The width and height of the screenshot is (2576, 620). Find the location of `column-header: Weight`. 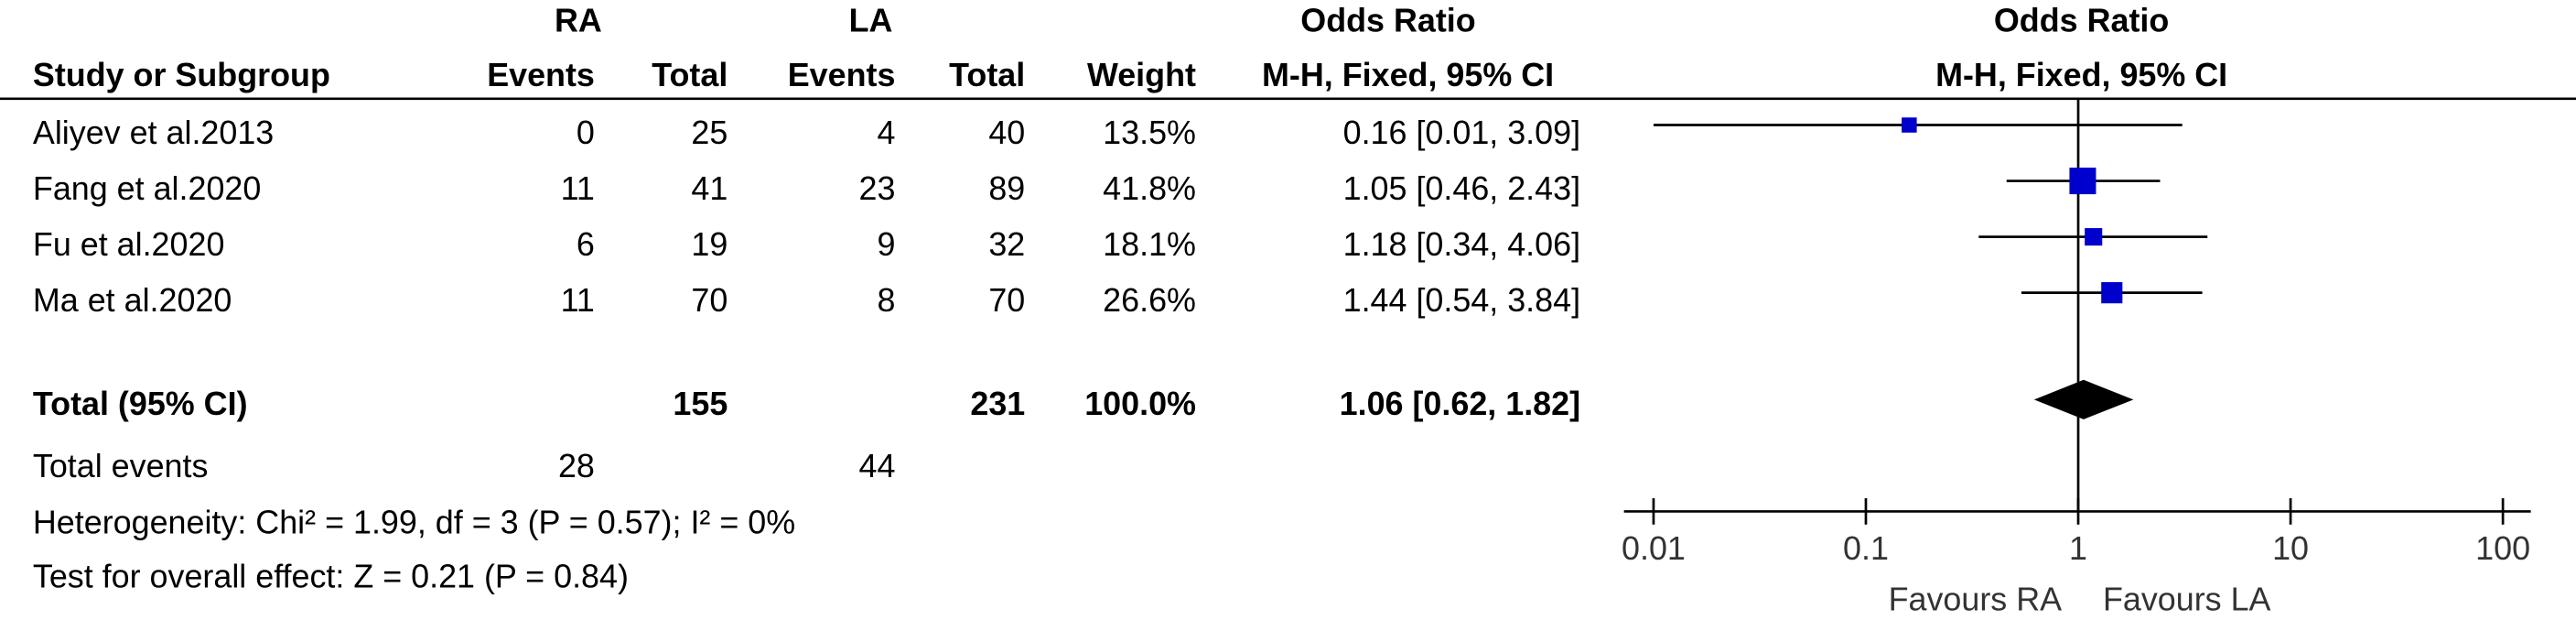

column-header: Weight is located at coordinates (1141, 75).